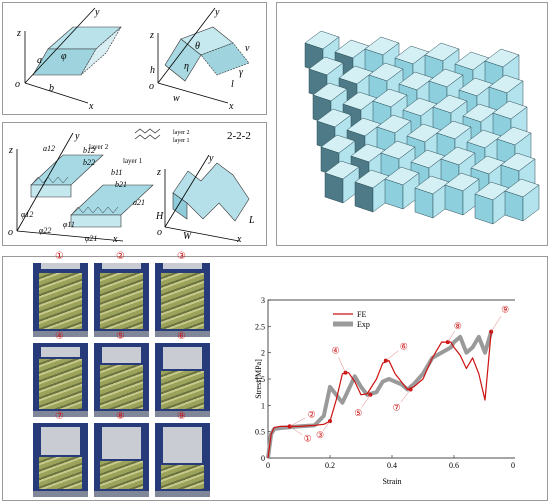 This screenshot has height=503, width=550. What do you see at coordinates (312, 414) in the screenshot?
I see `state-label: ②` at bounding box center [312, 414].